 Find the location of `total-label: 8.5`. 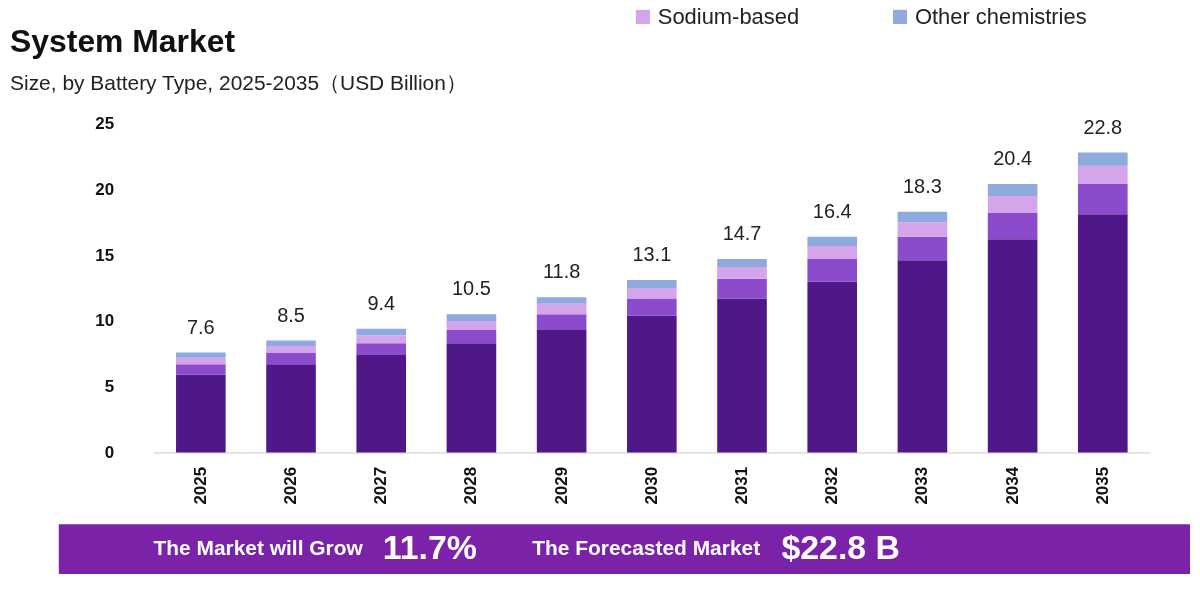

total-label: 8.5 is located at coordinates (291, 314).